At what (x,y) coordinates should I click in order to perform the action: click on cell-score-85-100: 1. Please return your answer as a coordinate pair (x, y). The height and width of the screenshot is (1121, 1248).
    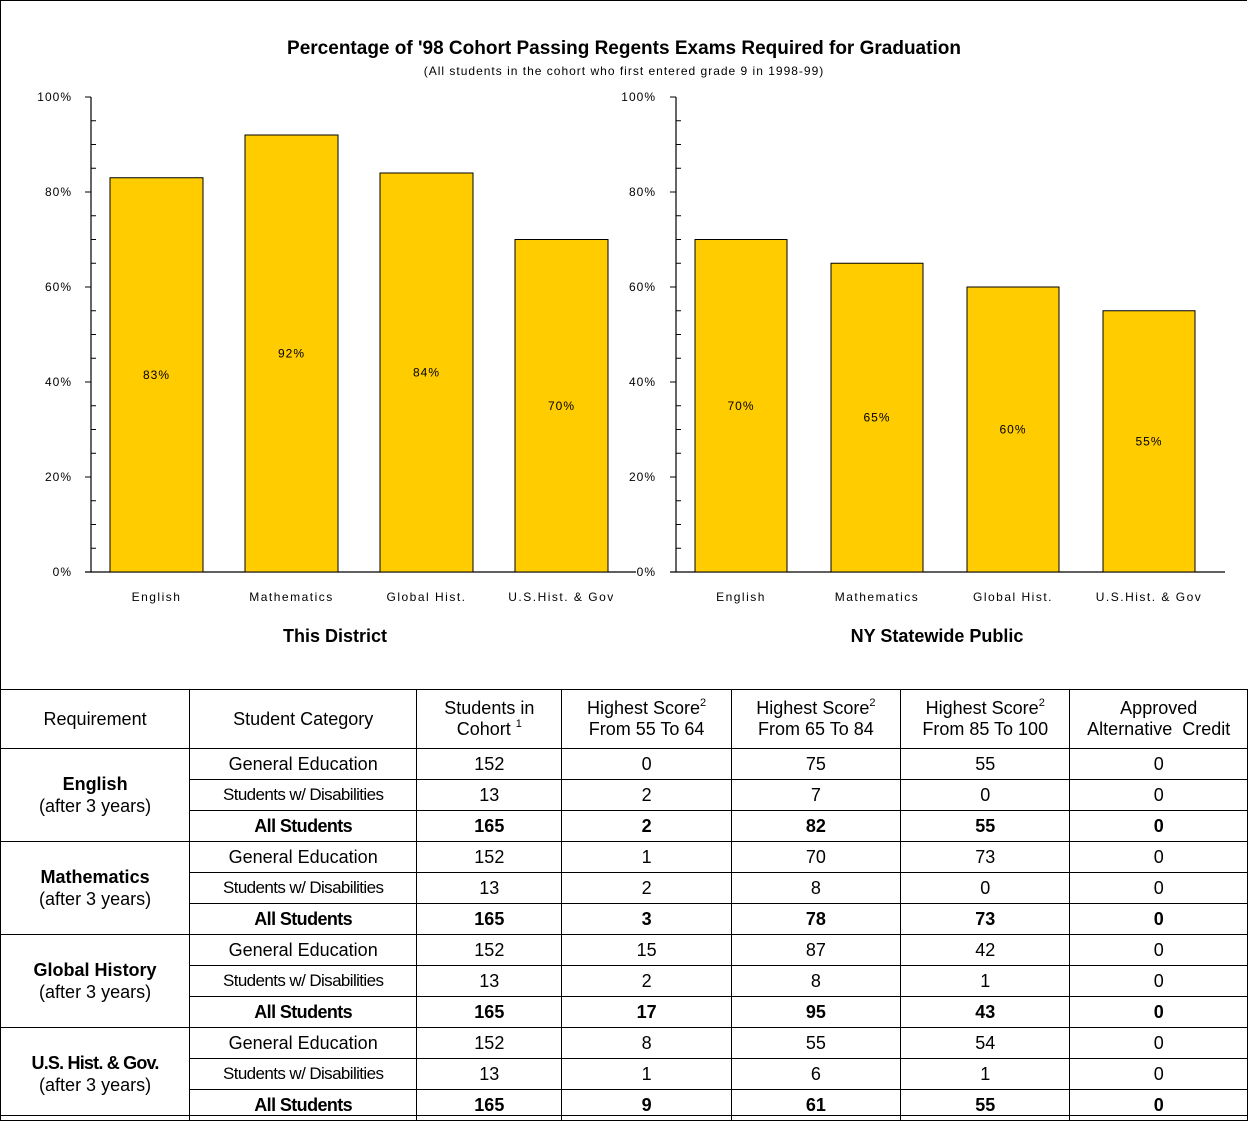
    Looking at the image, I should click on (985, 1074).